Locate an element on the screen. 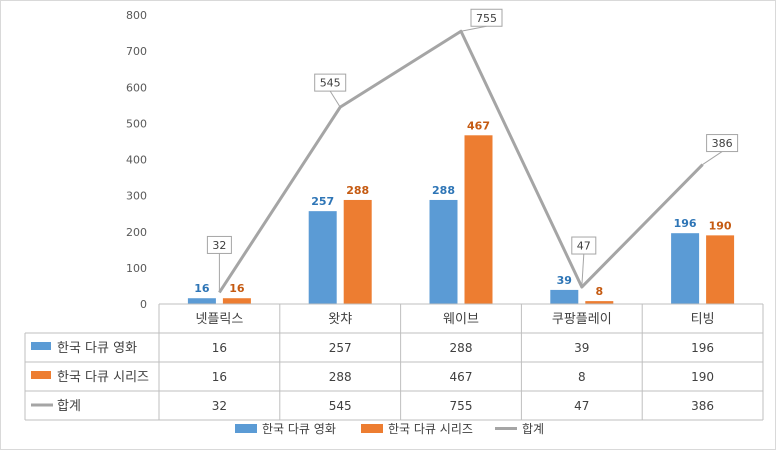  legend-label: 한국 다큐 영화 is located at coordinates (299, 429).